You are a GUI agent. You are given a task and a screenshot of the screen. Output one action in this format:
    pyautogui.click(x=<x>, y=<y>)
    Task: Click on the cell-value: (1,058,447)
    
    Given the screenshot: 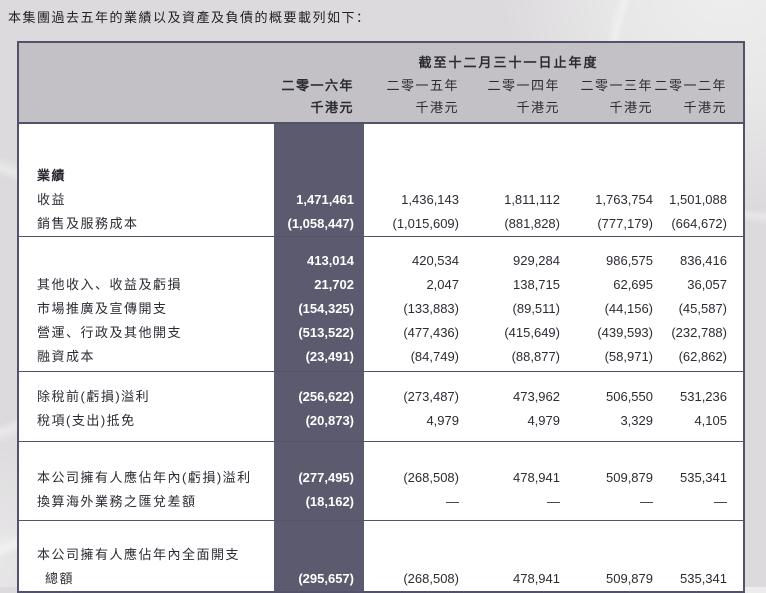 What is the action you would take?
    pyautogui.click(x=319, y=224)
    